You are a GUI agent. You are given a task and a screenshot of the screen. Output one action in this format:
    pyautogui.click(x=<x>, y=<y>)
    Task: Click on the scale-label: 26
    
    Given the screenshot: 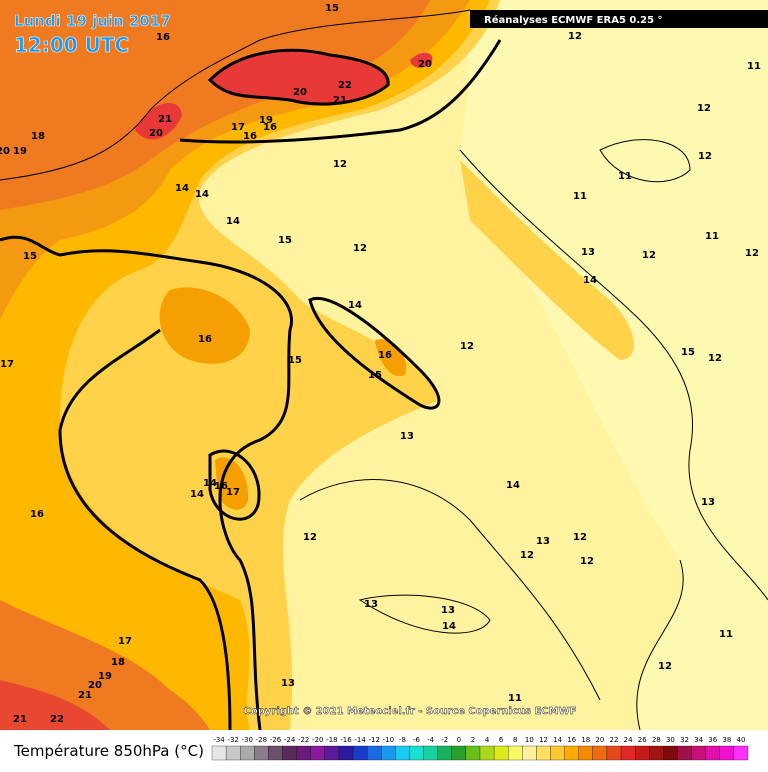 What is the action you would take?
    pyautogui.click(x=642, y=740)
    